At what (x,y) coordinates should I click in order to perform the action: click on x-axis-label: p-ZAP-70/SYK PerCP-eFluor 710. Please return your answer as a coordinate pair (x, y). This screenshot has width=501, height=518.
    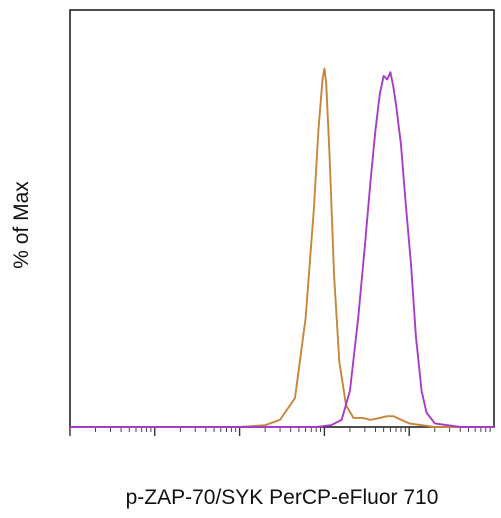
    Looking at the image, I should click on (282, 497).